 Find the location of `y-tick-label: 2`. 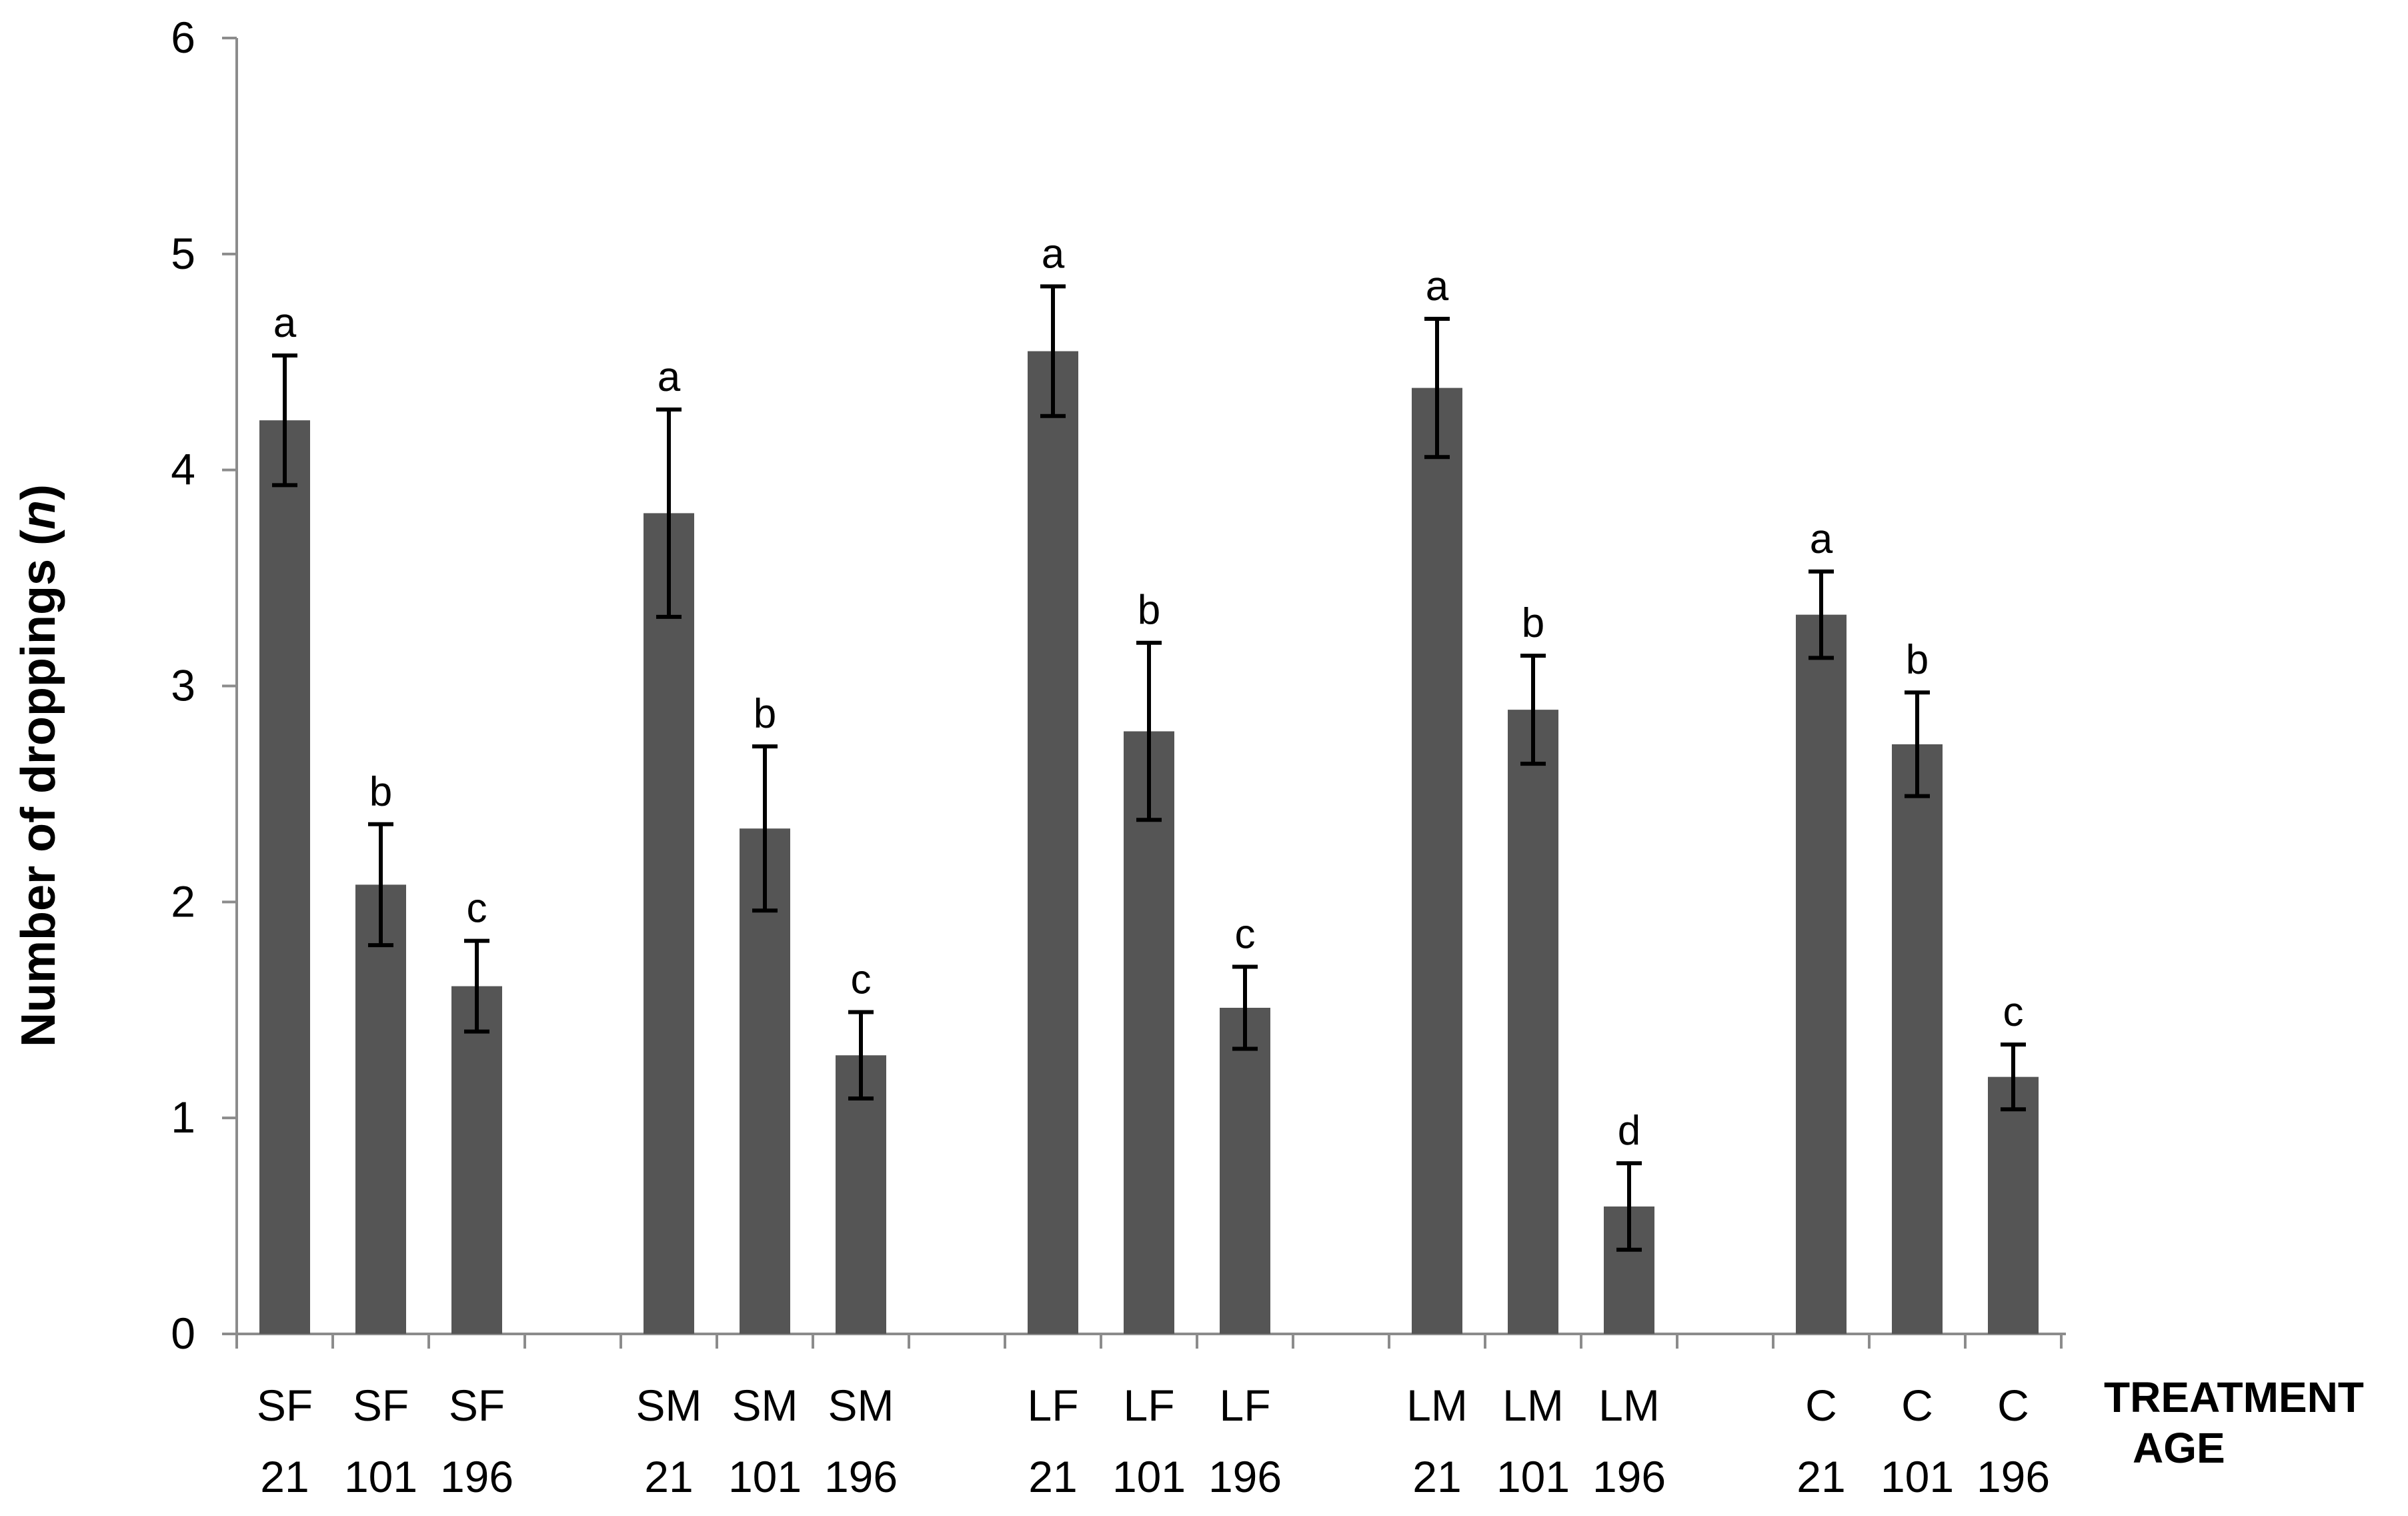

y-tick-label: 2 is located at coordinates (183, 901).